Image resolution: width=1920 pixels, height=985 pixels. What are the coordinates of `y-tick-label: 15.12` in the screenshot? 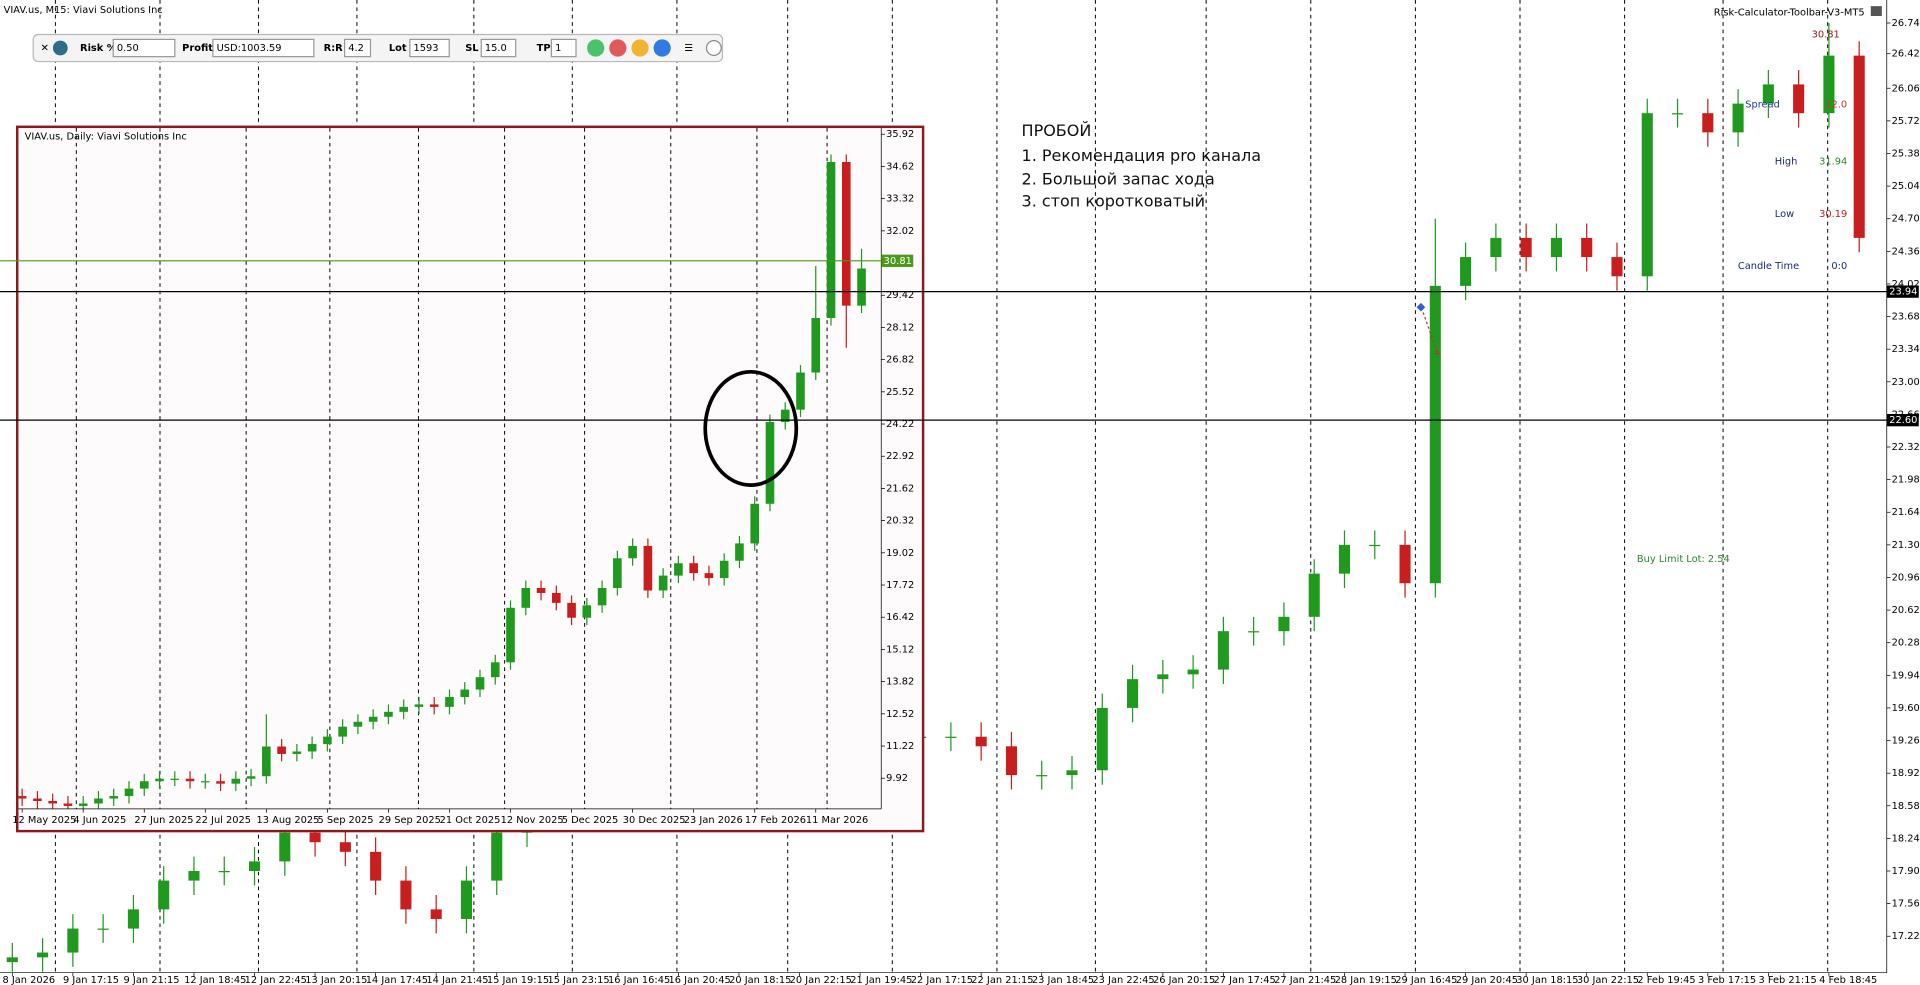 It's located at (900, 649).